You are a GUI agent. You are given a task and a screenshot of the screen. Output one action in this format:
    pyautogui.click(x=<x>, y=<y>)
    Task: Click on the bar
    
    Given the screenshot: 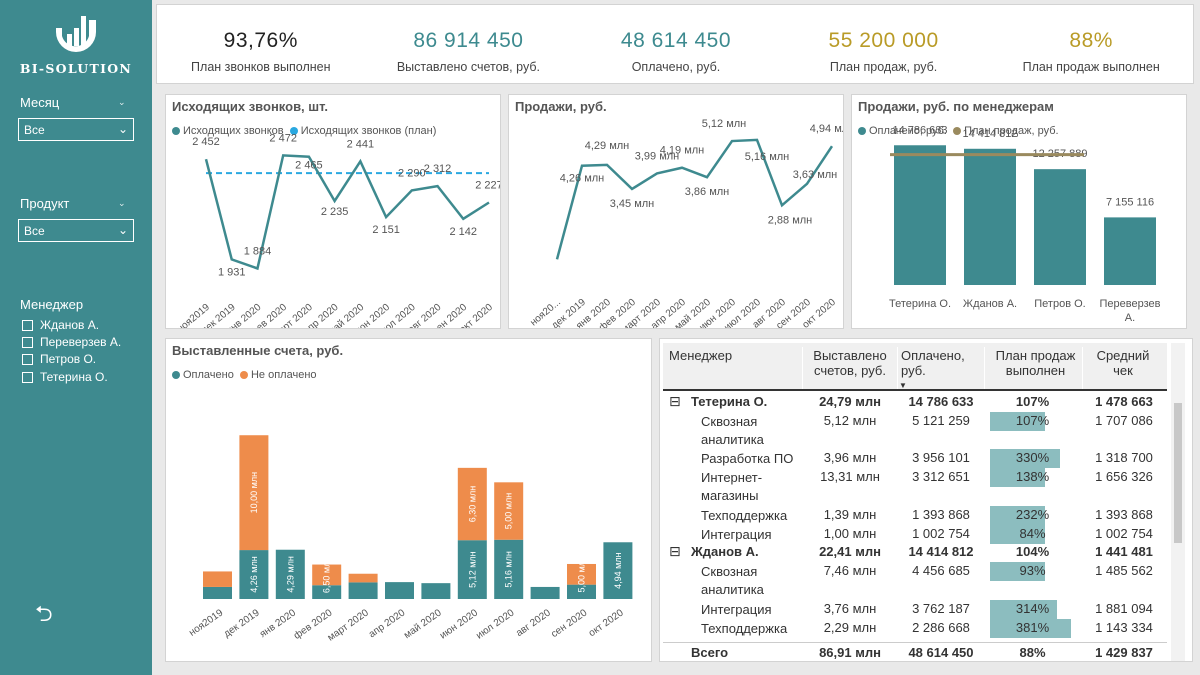 What is the action you would take?
    pyautogui.click(x=990, y=216)
    